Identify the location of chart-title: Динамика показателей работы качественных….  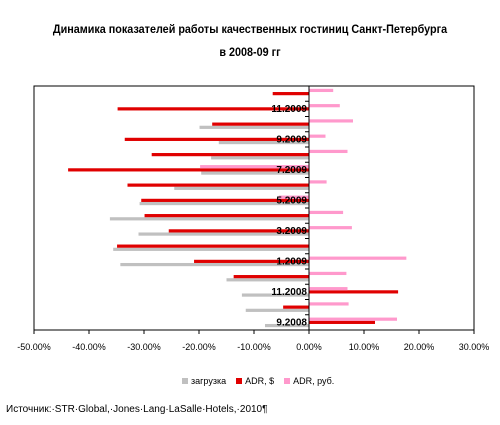
(250, 29).